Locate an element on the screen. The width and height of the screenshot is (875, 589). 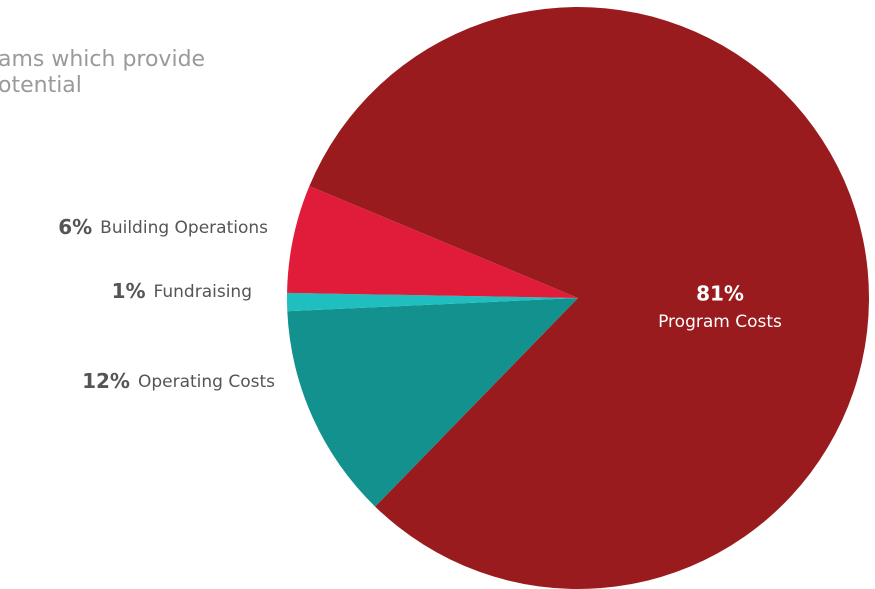
intro-line: ams which provide is located at coordinates (102, 59).